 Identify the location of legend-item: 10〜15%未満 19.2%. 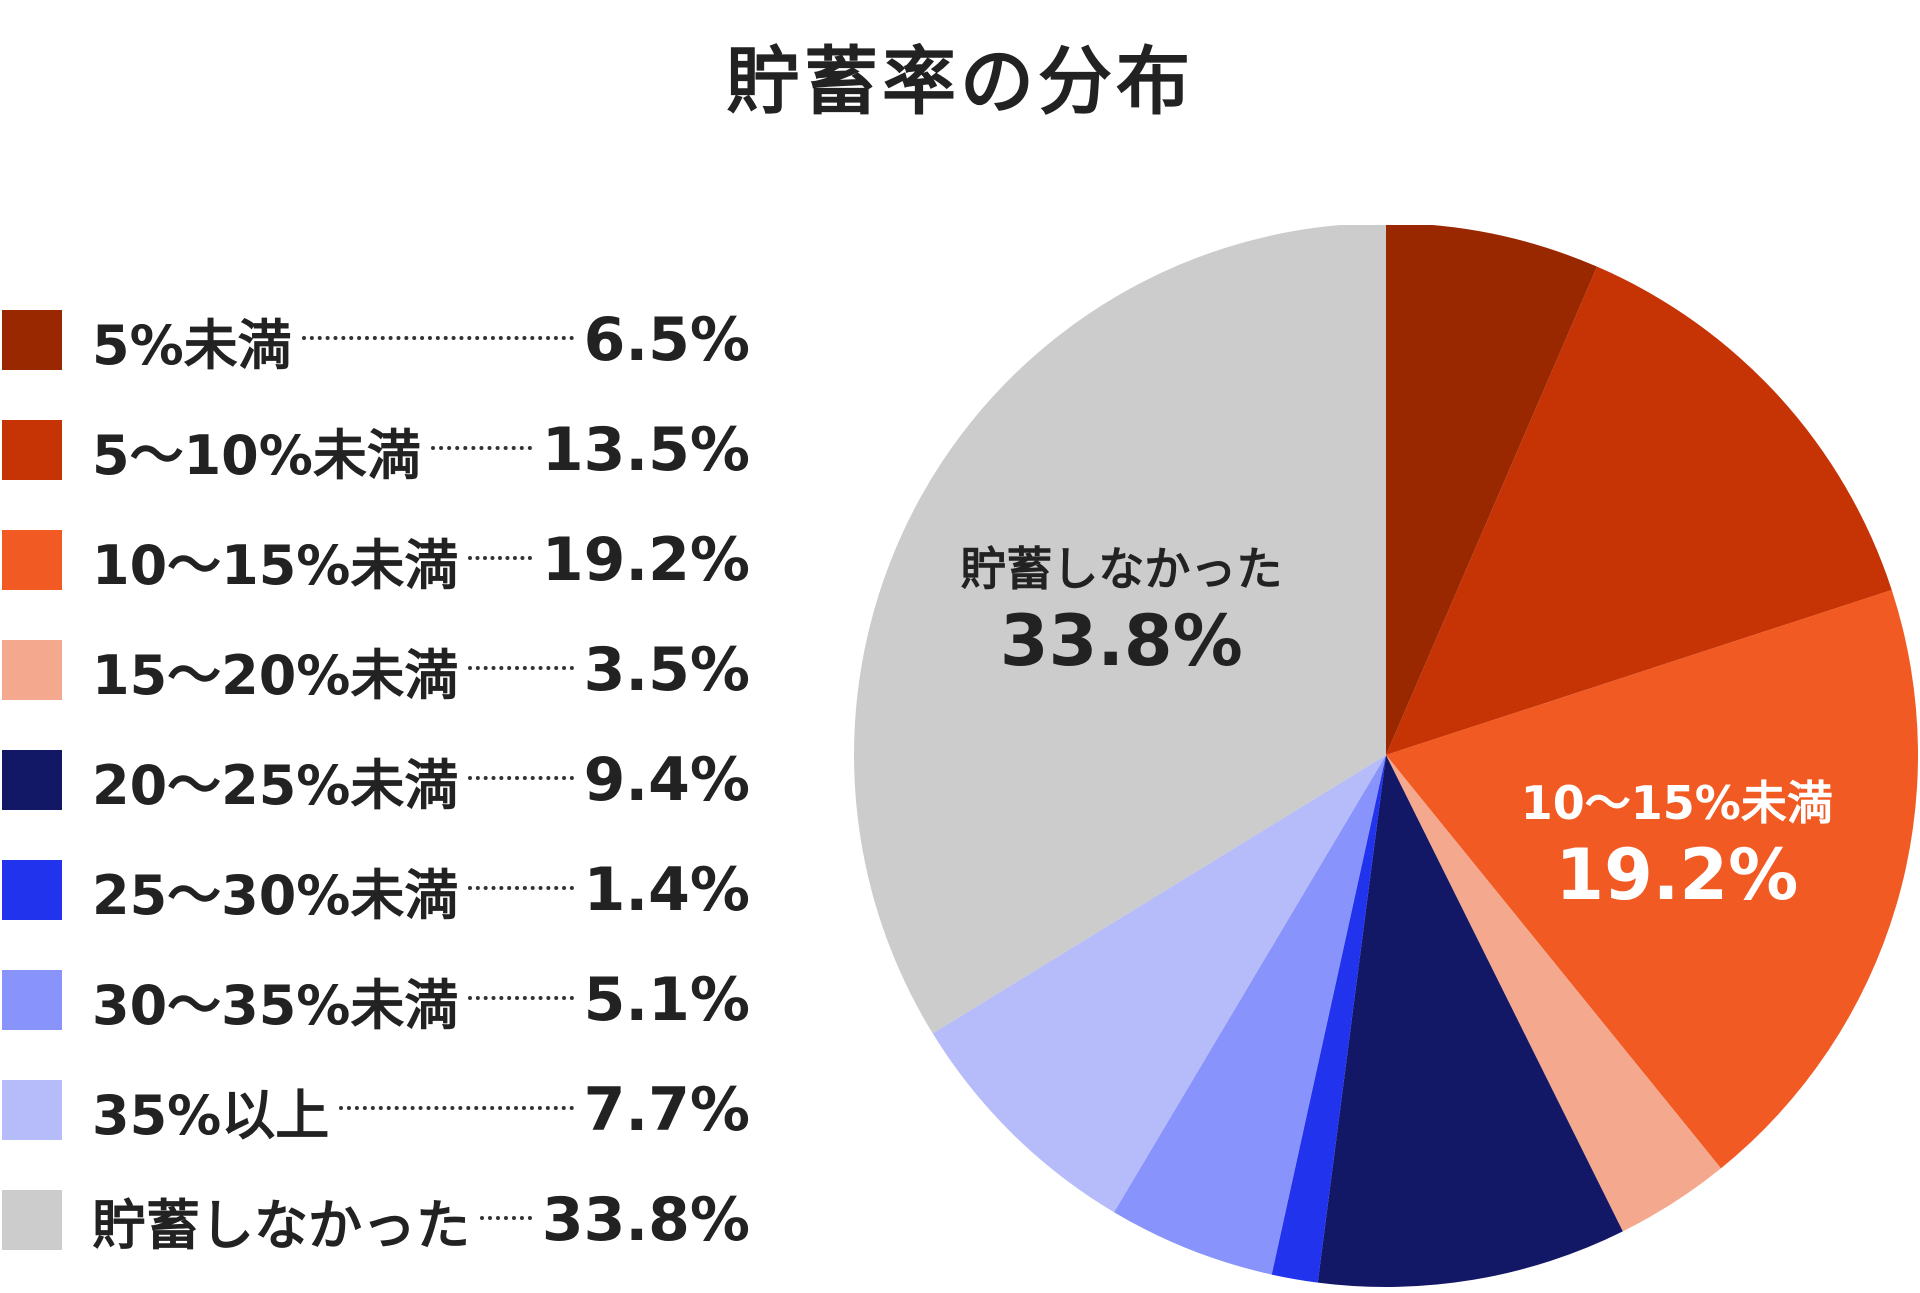
(380, 560).